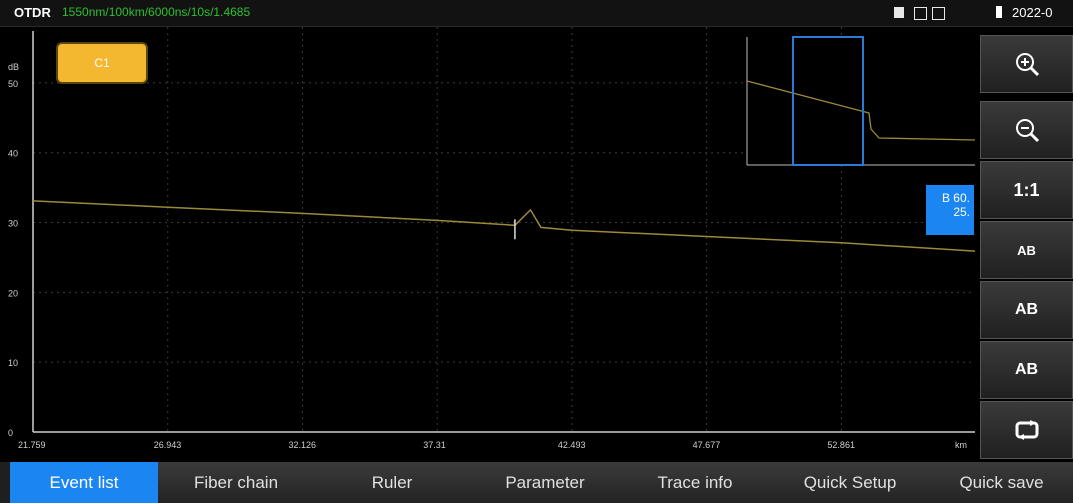  Describe the element at coordinates (841, 445) in the screenshot. I see `x-tick-label: 52.861` at that location.